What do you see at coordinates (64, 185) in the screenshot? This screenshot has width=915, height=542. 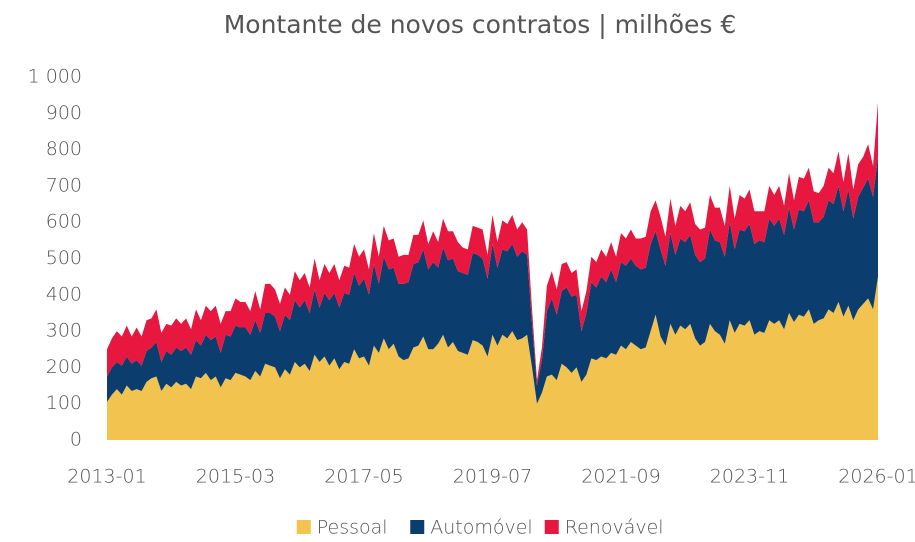 I see `y-tick-label: 700` at bounding box center [64, 185].